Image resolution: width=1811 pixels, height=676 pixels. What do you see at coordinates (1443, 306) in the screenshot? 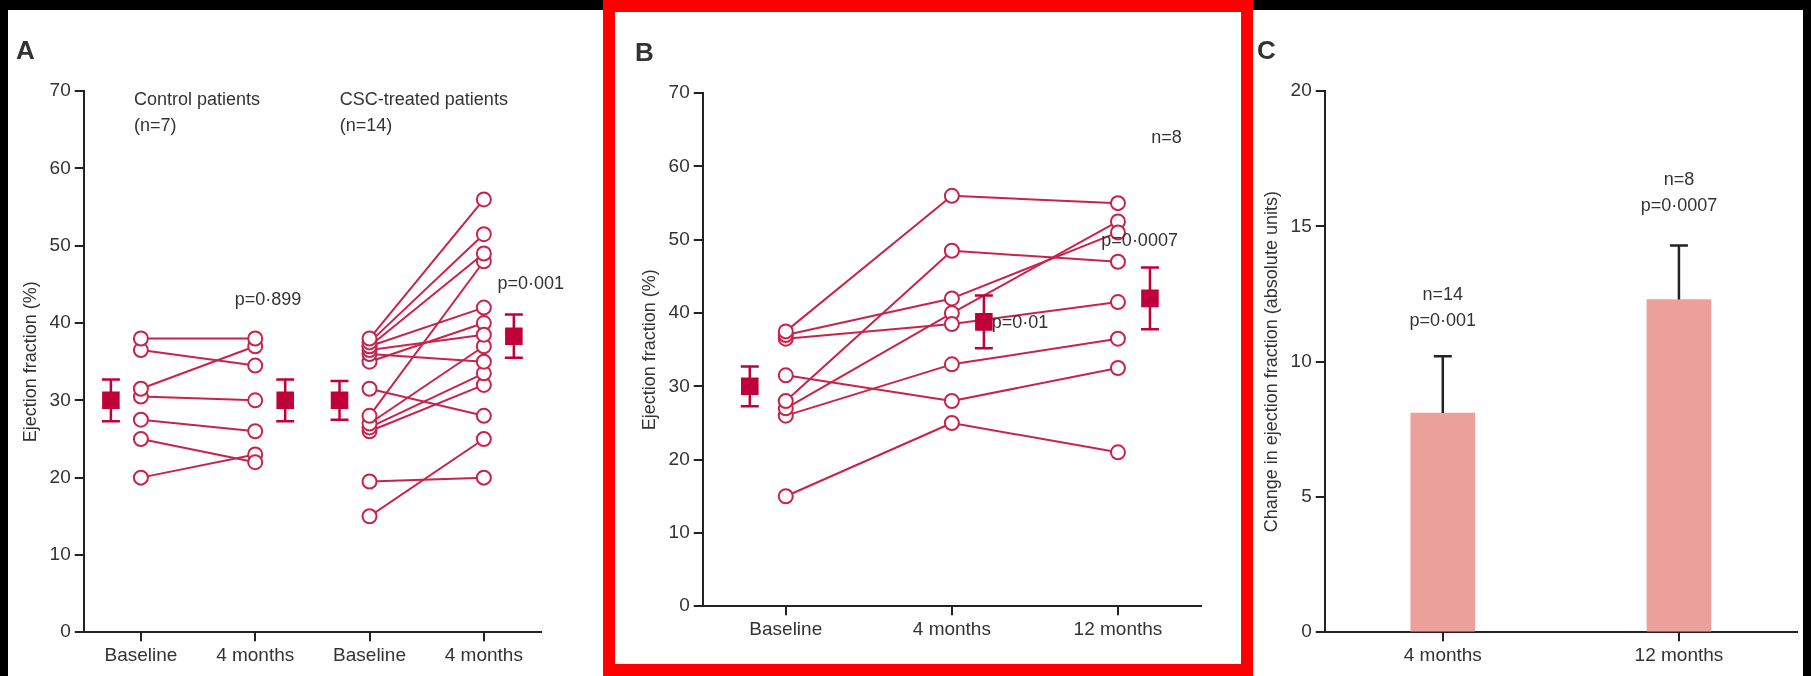
I see `annotation: n=14 p=0·001` at bounding box center [1443, 306].